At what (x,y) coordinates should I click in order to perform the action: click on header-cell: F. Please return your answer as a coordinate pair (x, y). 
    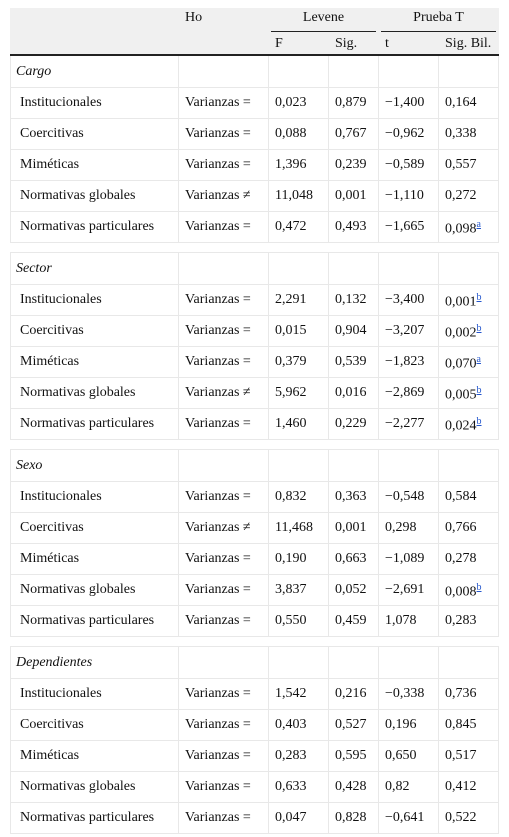
    Looking at the image, I should click on (298, 44).